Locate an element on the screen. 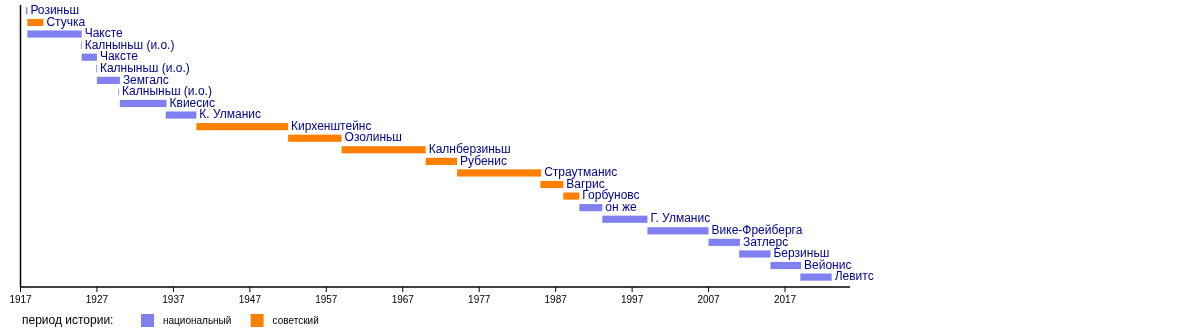  x-tick-label: 1947 is located at coordinates (250, 299).